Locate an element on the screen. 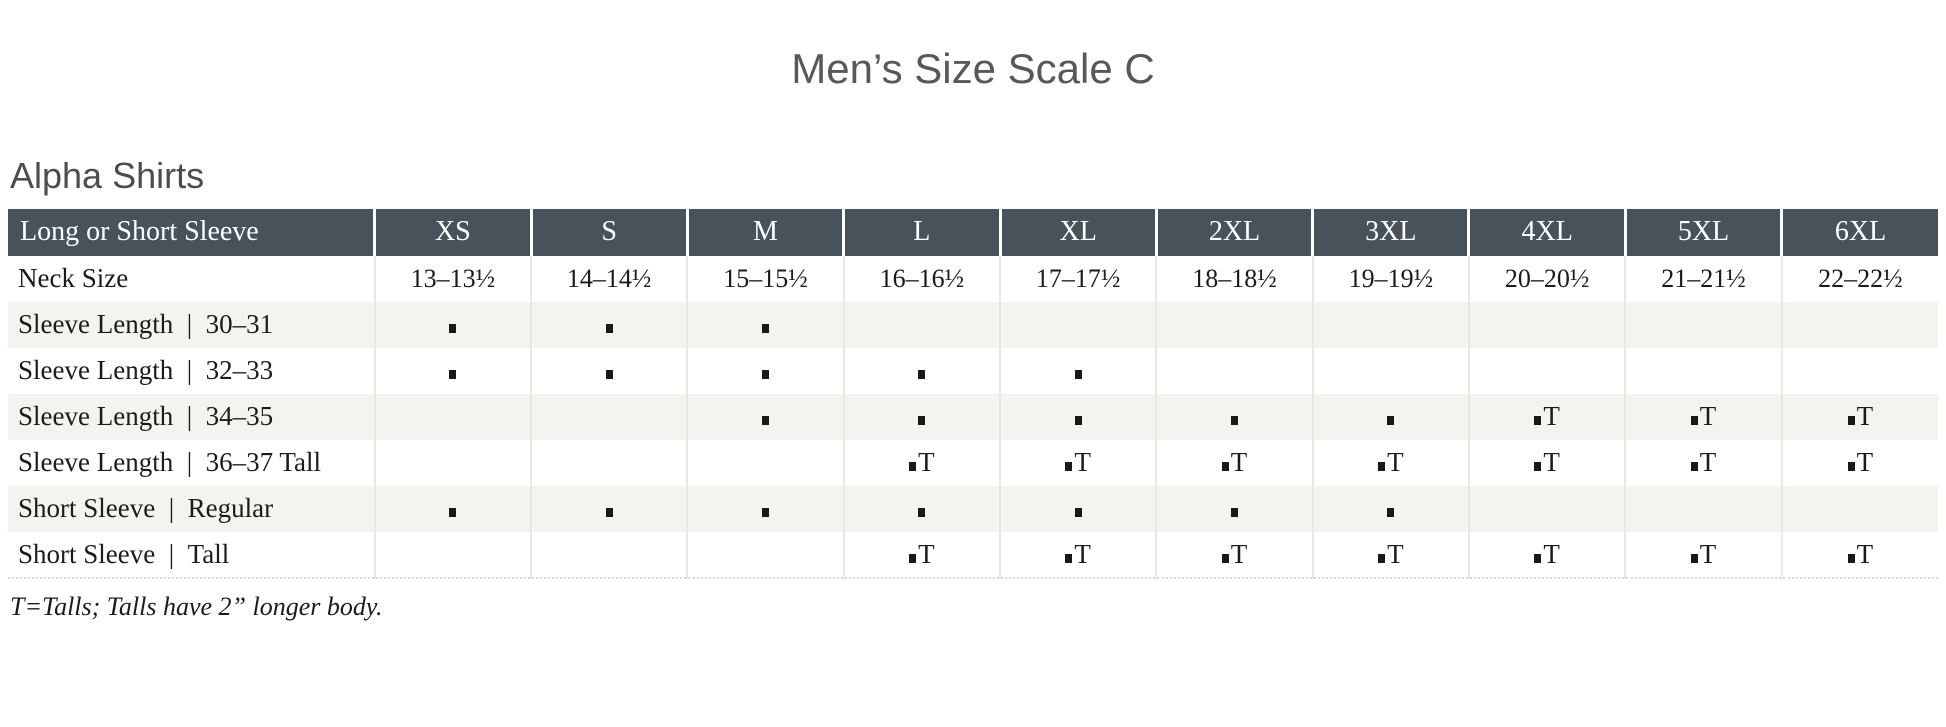 The width and height of the screenshot is (1946, 727). size-availability-row: Short Sleeve | Regular is located at coordinates (973, 508).